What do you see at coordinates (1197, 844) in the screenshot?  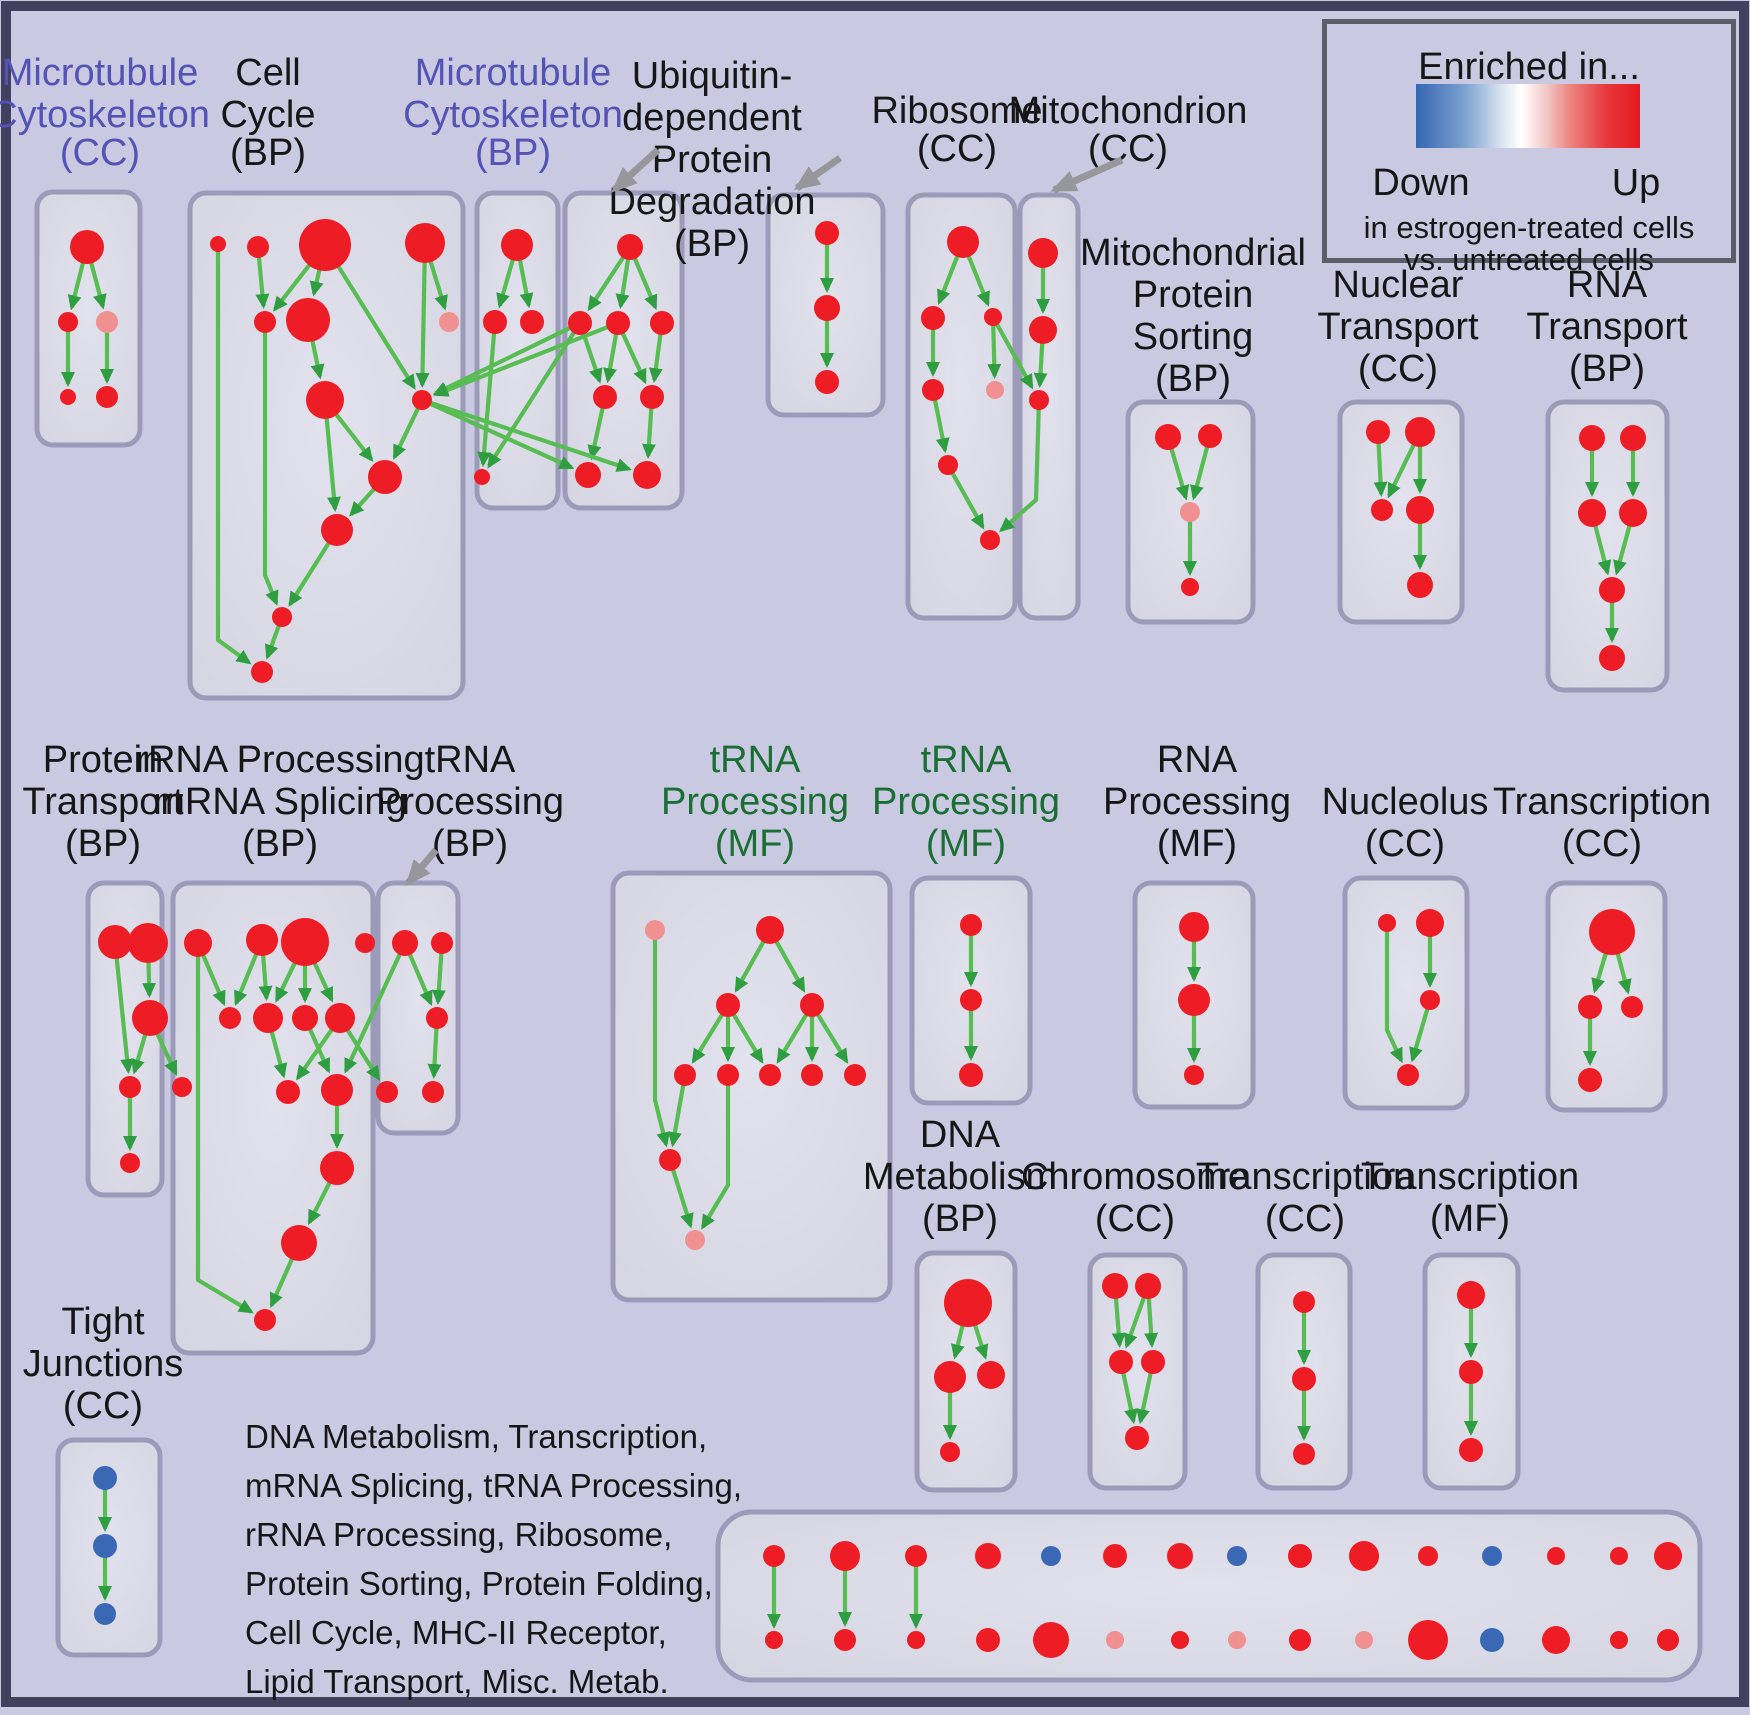 I see `group-label-rna-processing-mf: (MF)` at bounding box center [1197, 844].